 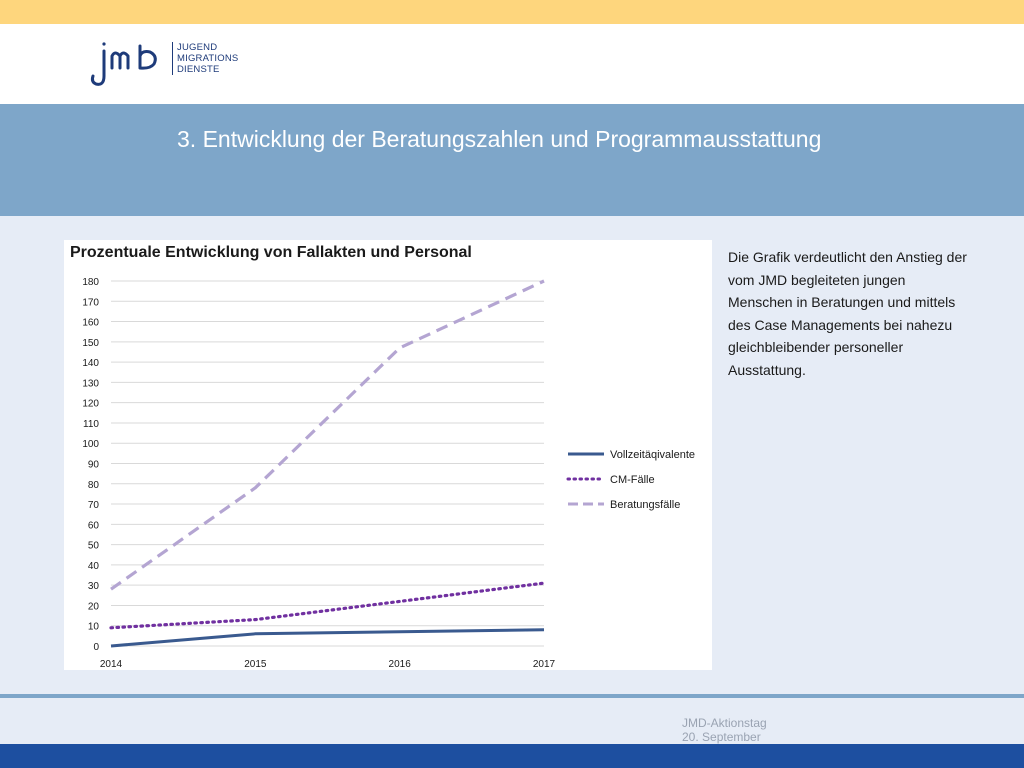 I want to click on y-tick-label: 40, so click(x=94, y=566).